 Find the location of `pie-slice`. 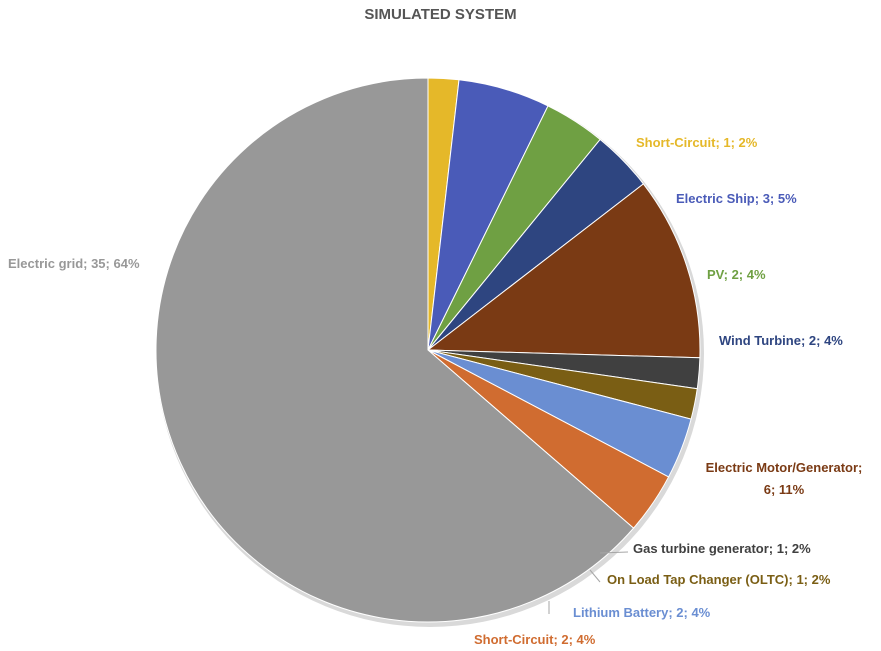

pie-slice is located at coordinates (563, 271).